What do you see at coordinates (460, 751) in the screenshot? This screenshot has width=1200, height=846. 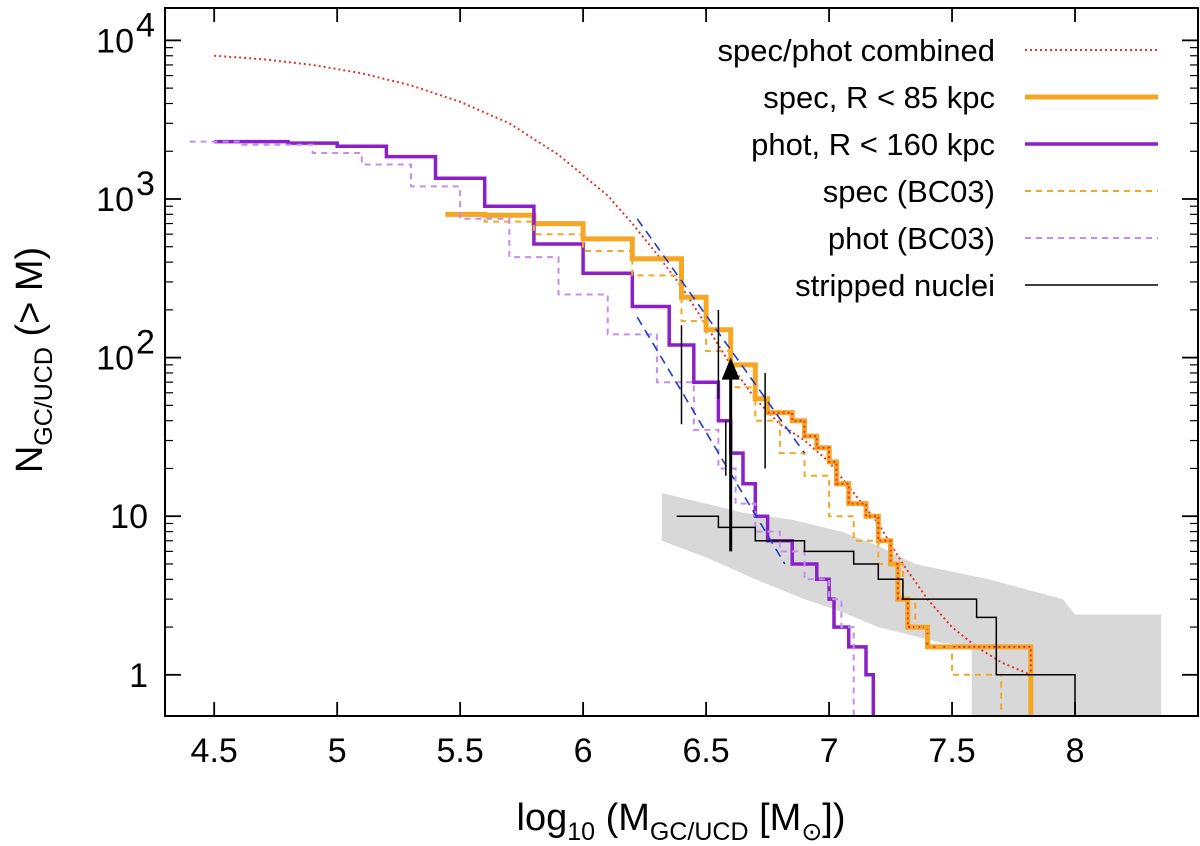 I see `x-tick-label: 5.5` at bounding box center [460, 751].